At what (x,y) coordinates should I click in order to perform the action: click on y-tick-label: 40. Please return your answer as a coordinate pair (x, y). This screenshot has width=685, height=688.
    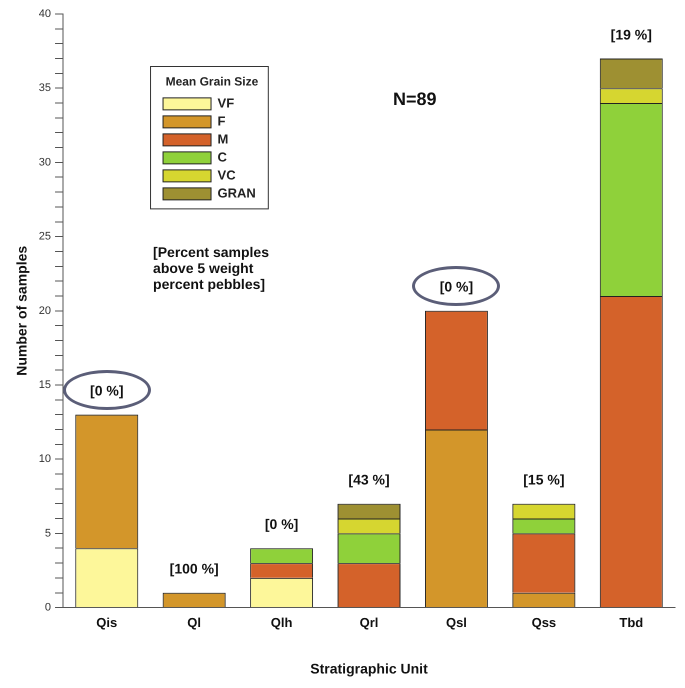
    Looking at the image, I should click on (45, 14).